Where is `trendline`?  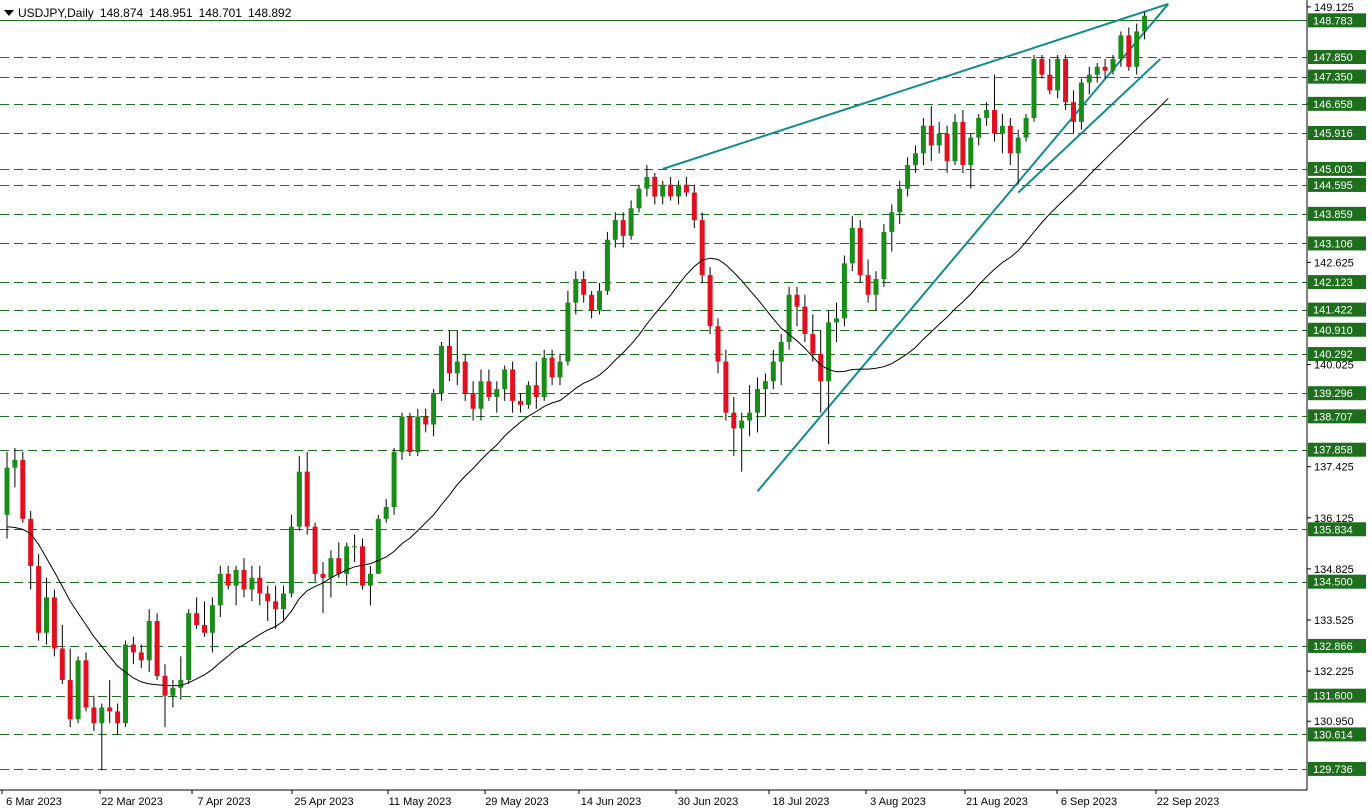
trendline is located at coordinates (1089, 126).